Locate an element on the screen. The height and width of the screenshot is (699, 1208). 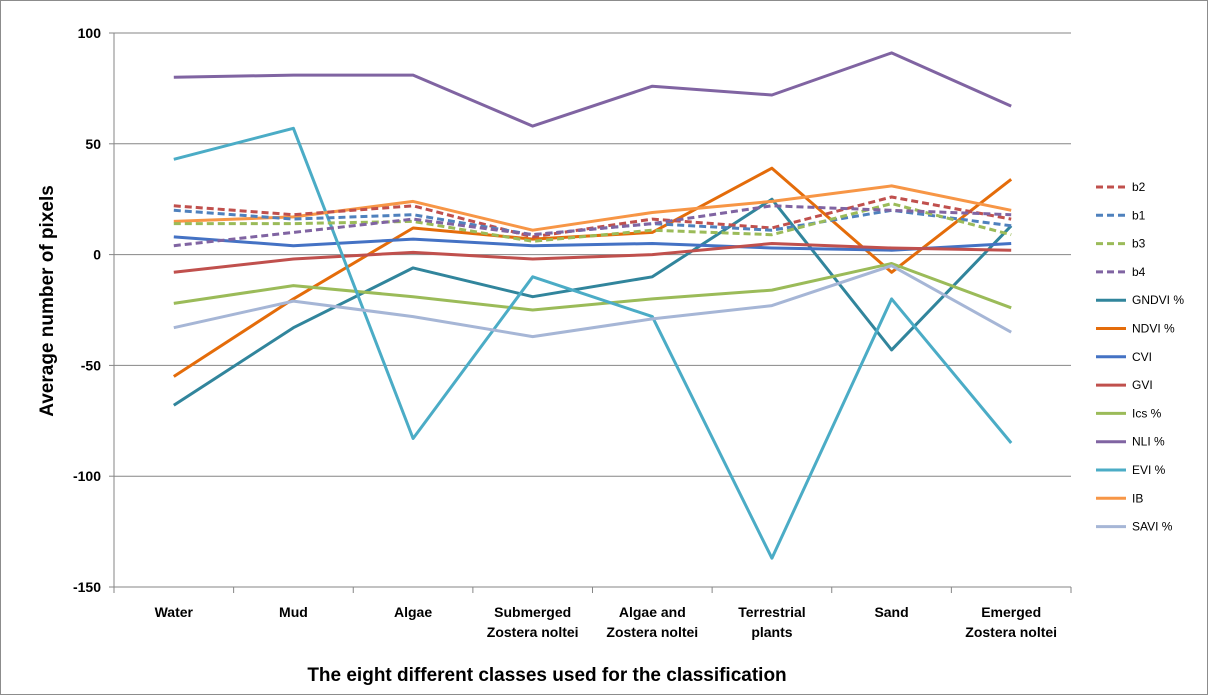
x-tick-label: Sand is located at coordinates (891, 612).